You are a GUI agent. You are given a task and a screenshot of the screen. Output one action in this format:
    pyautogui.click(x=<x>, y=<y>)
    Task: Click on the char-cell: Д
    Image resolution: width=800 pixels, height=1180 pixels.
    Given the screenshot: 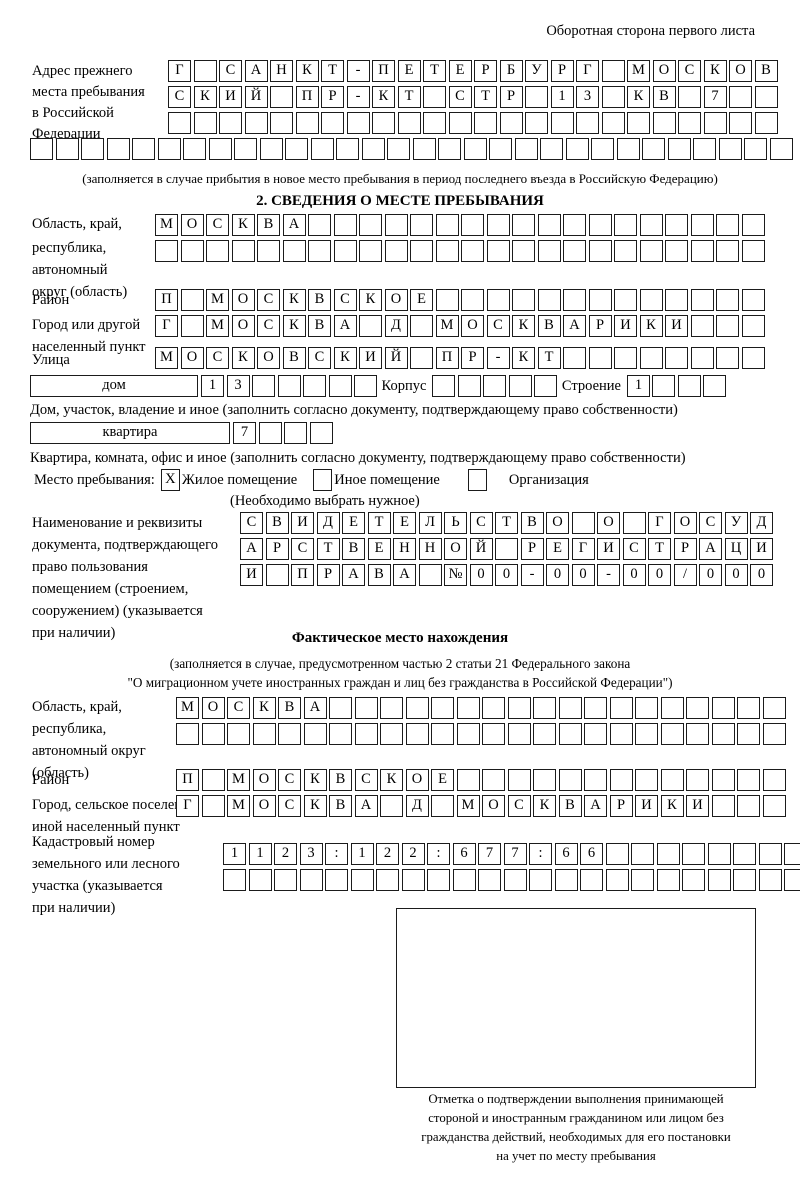 What is the action you would take?
    pyautogui.click(x=328, y=523)
    